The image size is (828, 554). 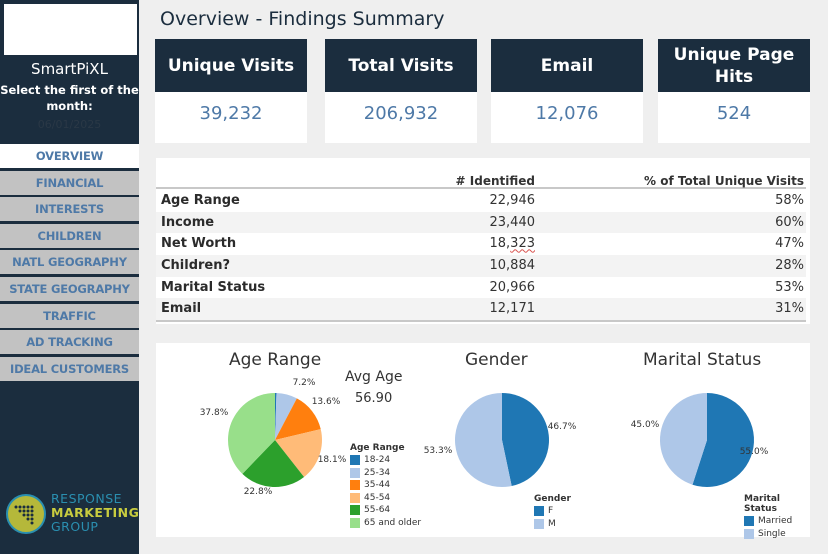 I want to click on avg-age-value: 56.90, so click(x=374, y=398).